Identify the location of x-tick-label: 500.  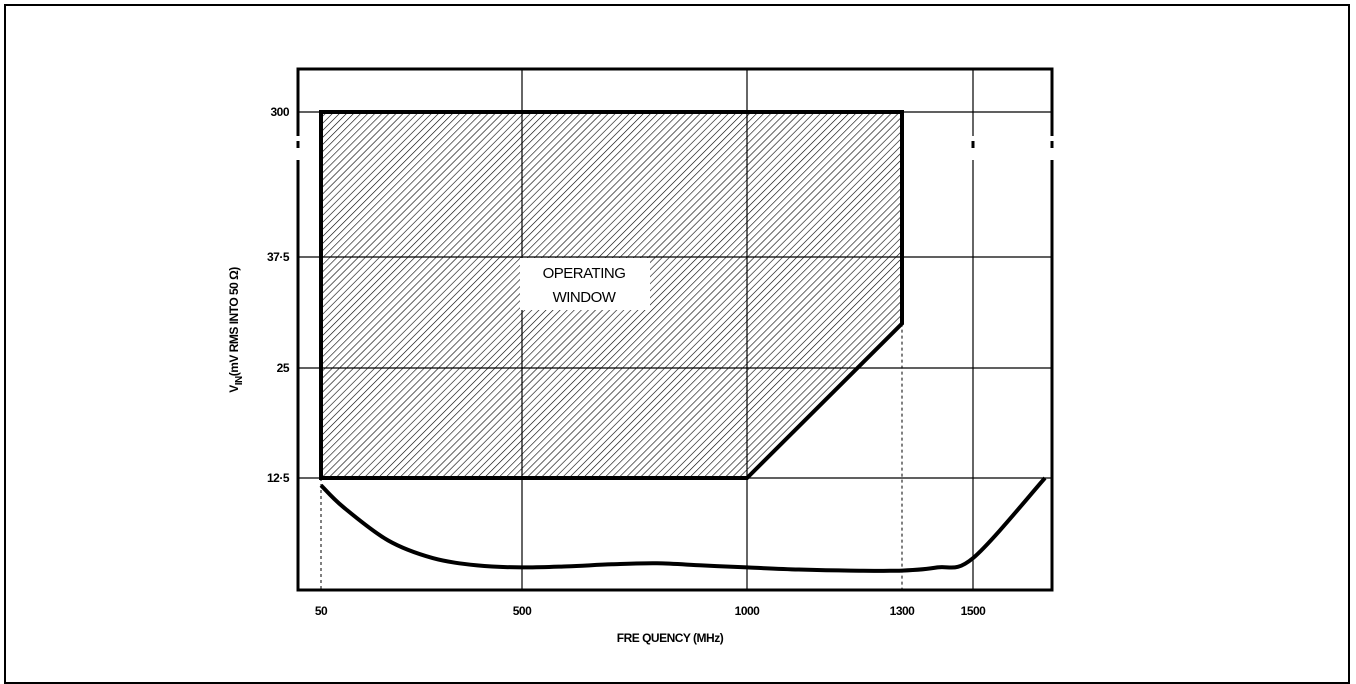
(522, 611).